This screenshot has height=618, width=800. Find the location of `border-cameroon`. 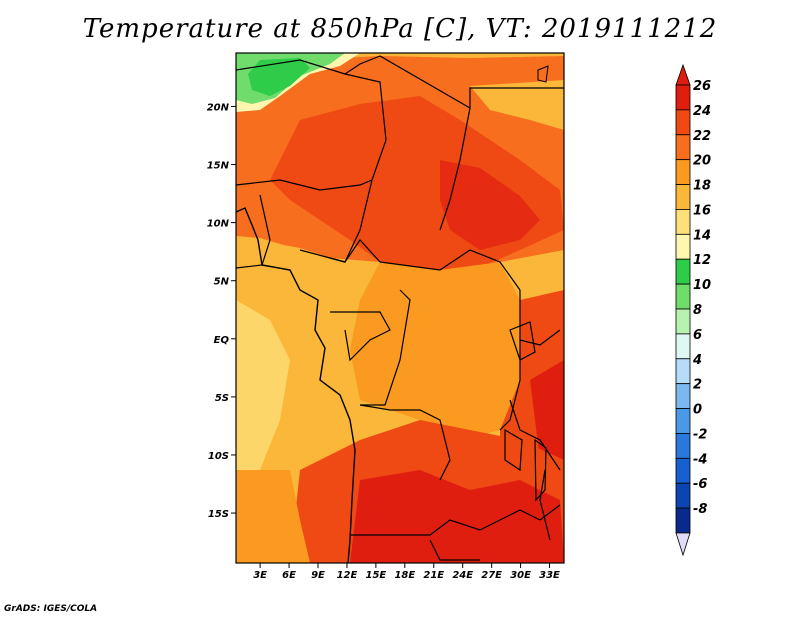

border-cameroon is located at coordinates (340, 251).